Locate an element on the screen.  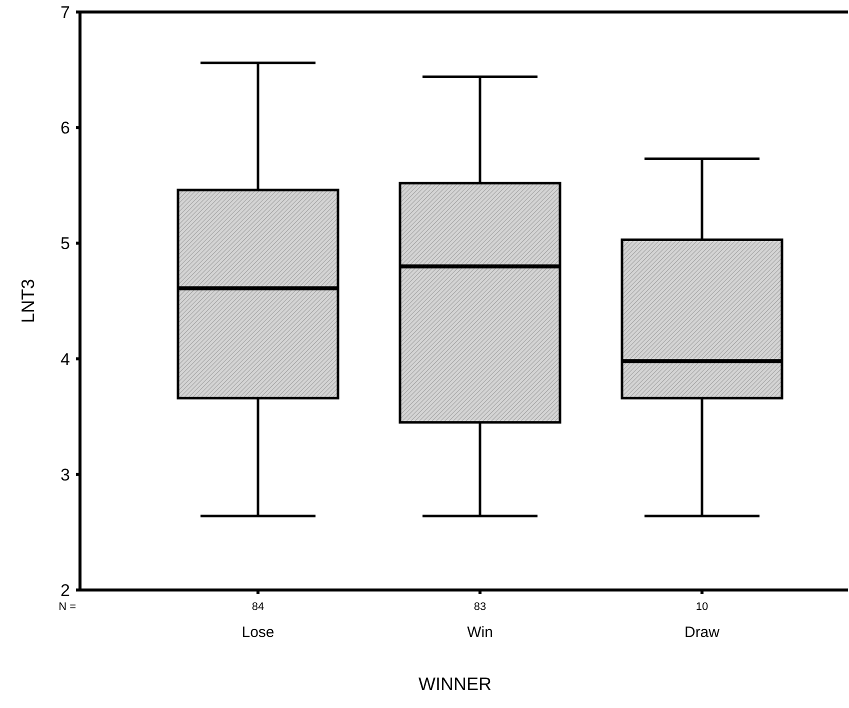
text: 83 is located at coordinates (480, 607).